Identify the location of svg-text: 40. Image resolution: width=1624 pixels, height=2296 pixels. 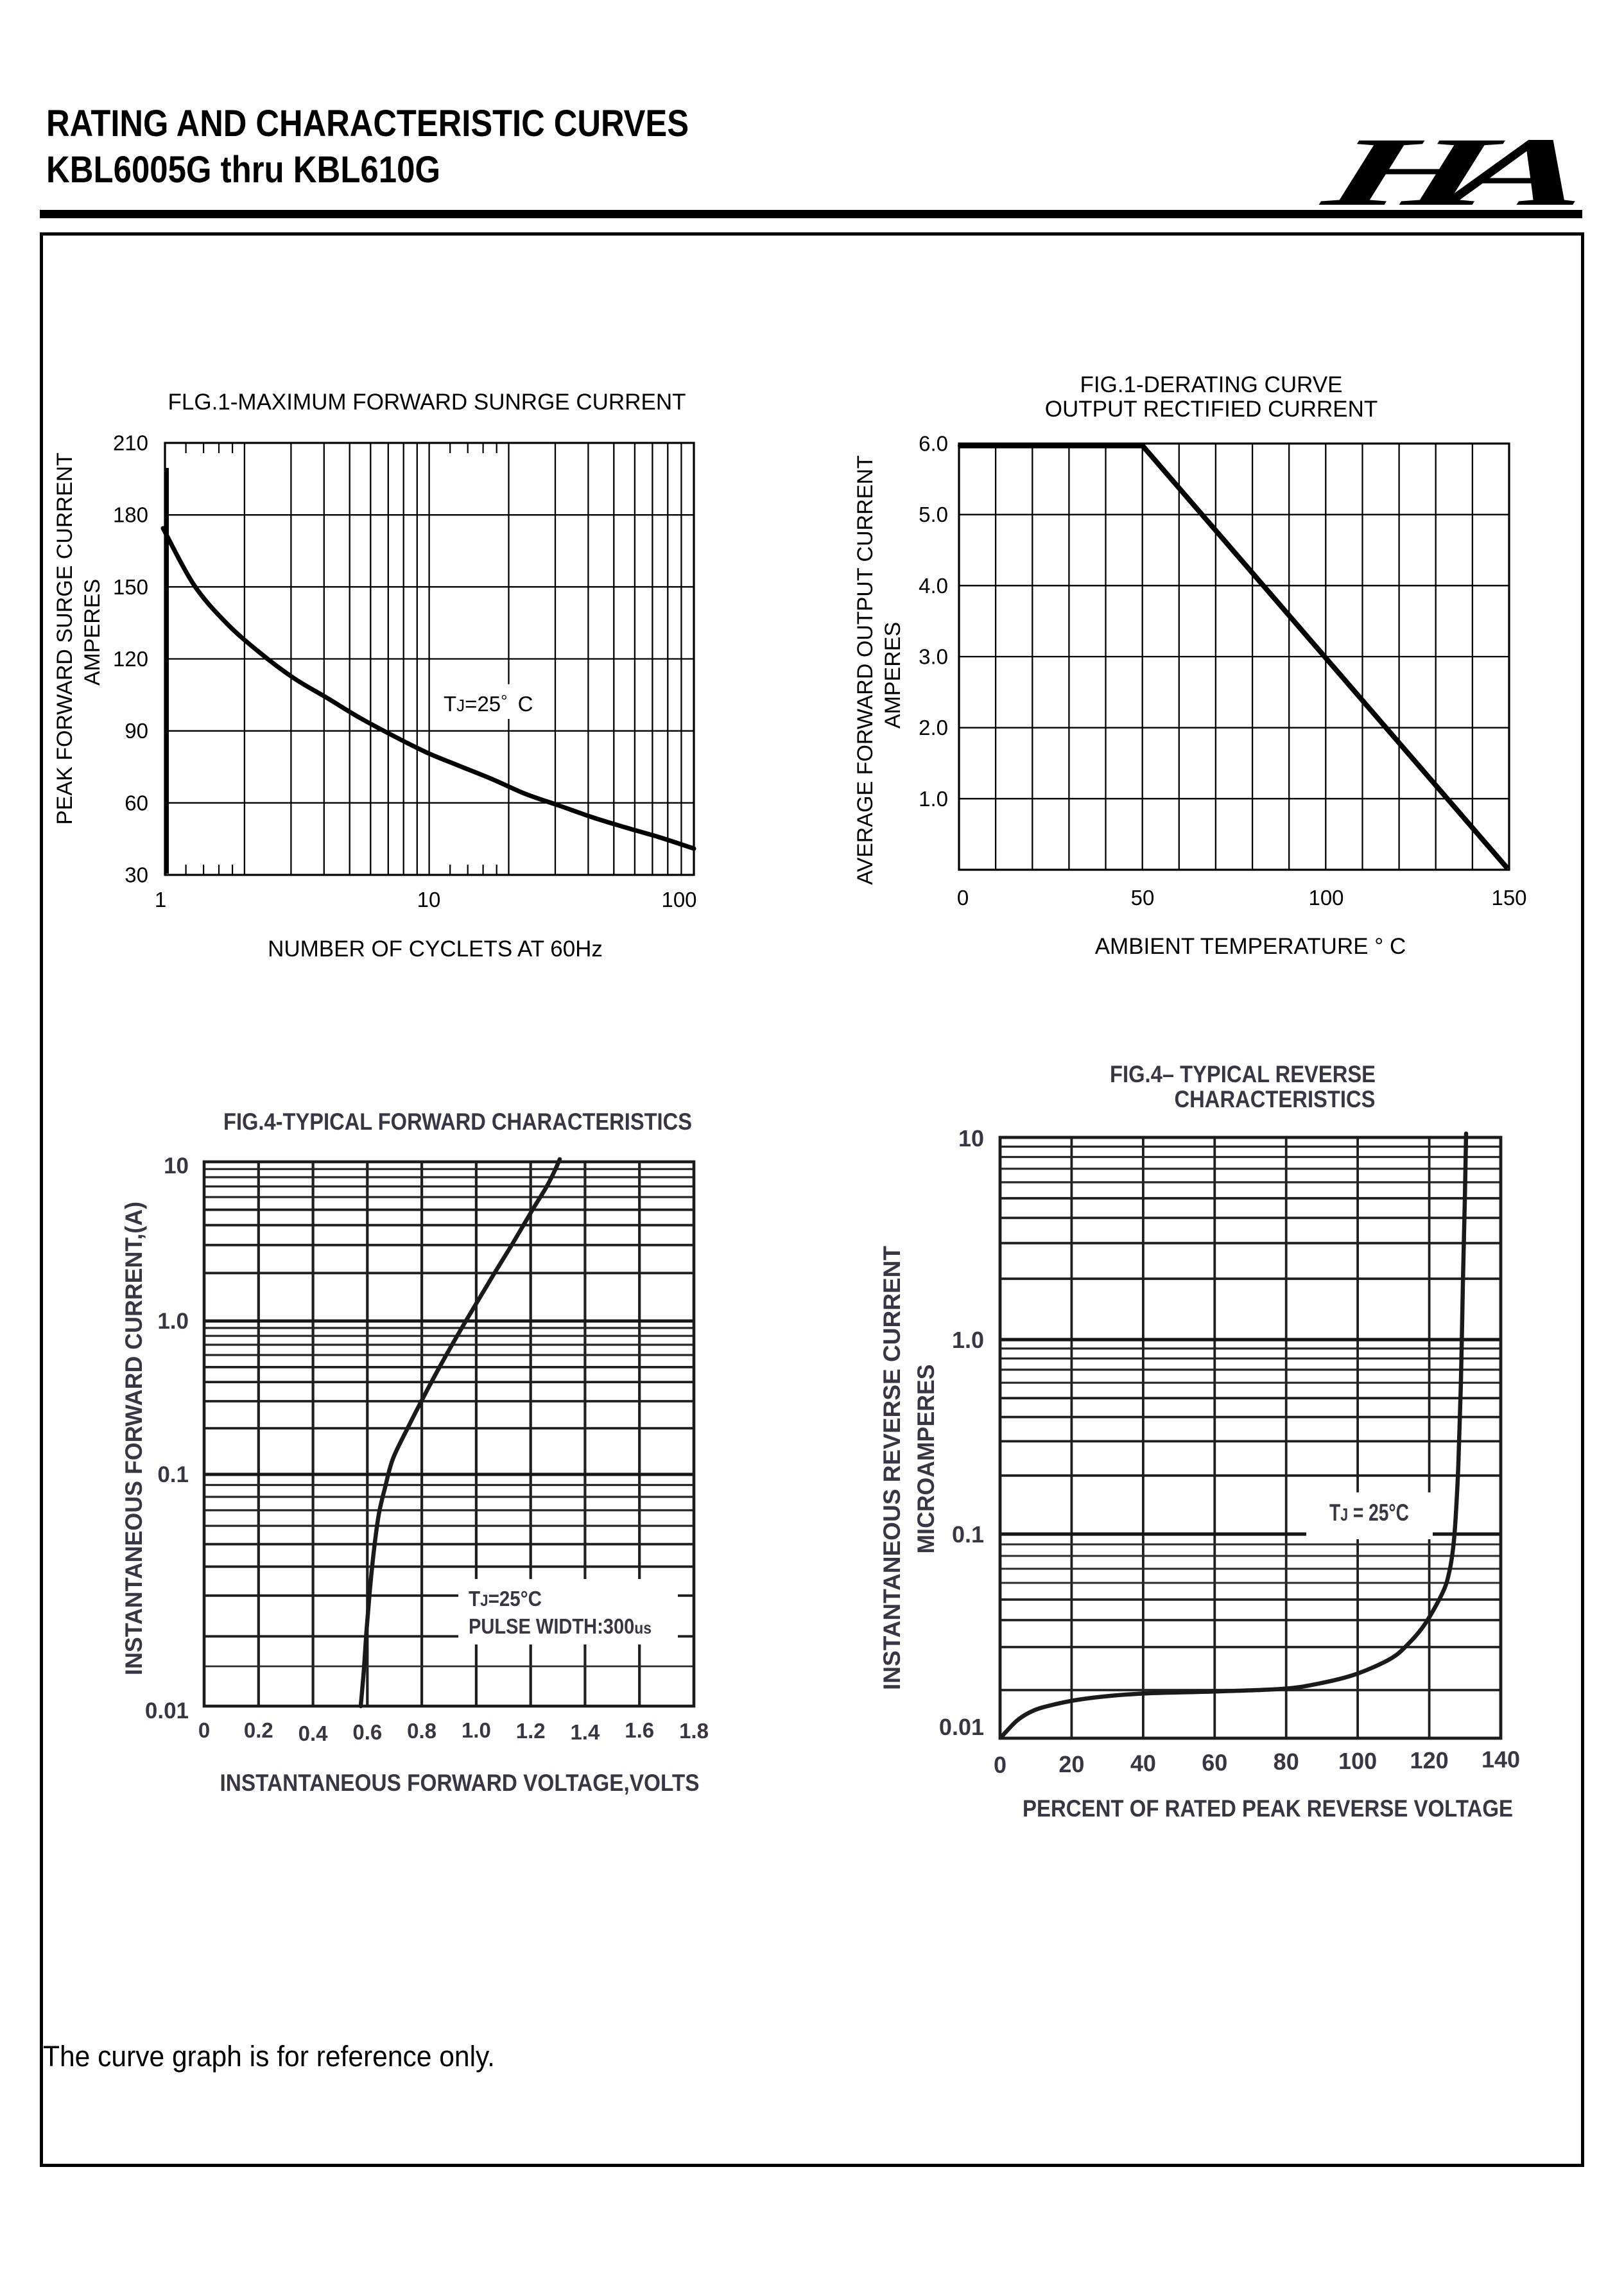
(1143, 1763).